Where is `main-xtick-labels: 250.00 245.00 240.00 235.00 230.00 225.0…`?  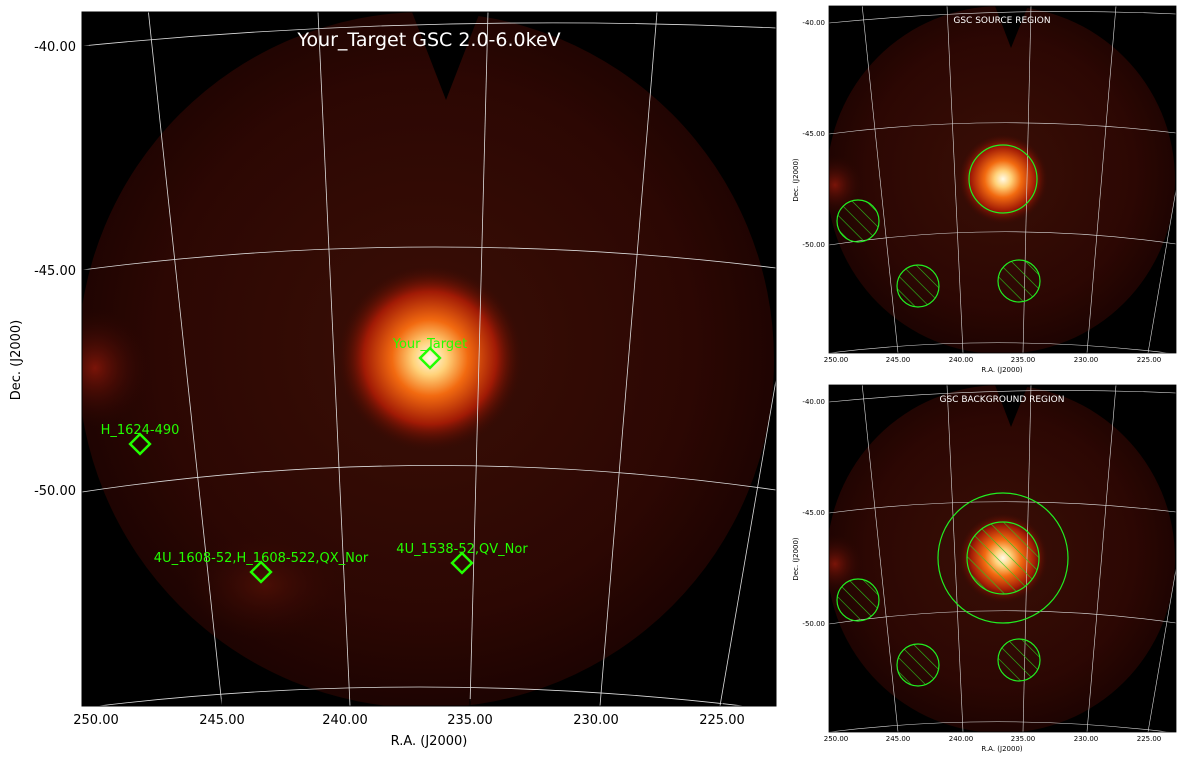 main-xtick-labels: 250.00 245.00 240.00 235.00 230.00 225.0… is located at coordinates (409, 720).